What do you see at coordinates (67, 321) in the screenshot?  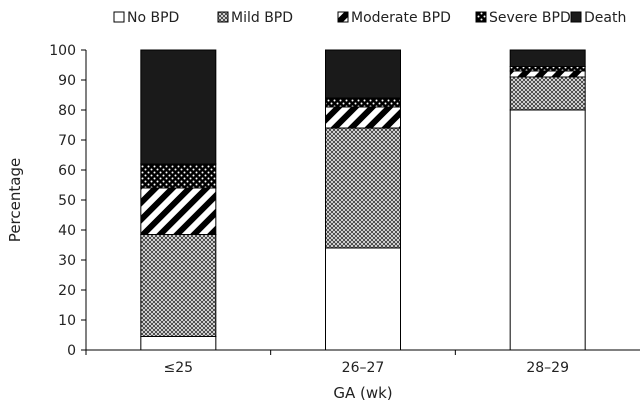 I see `y-tick-label-10: 10` at bounding box center [67, 321].